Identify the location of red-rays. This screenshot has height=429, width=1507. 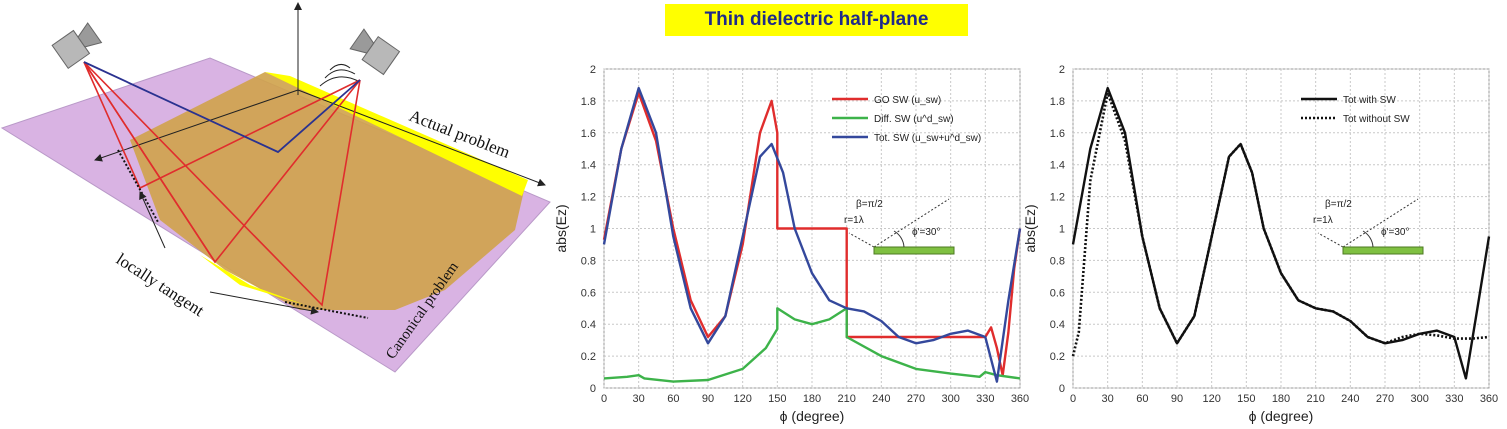
(222, 184).